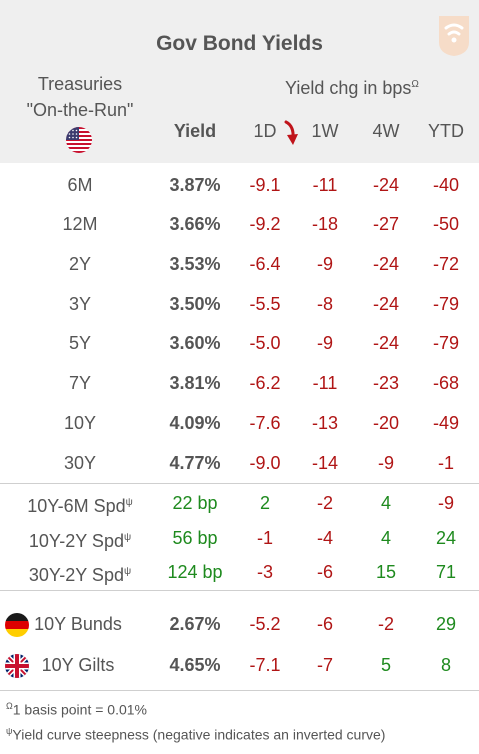 This screenshot has width=479, height=754. Describe the element at coordinates (445, 264) in the screenshot. I see `row-change-ytd: -72` at that location.